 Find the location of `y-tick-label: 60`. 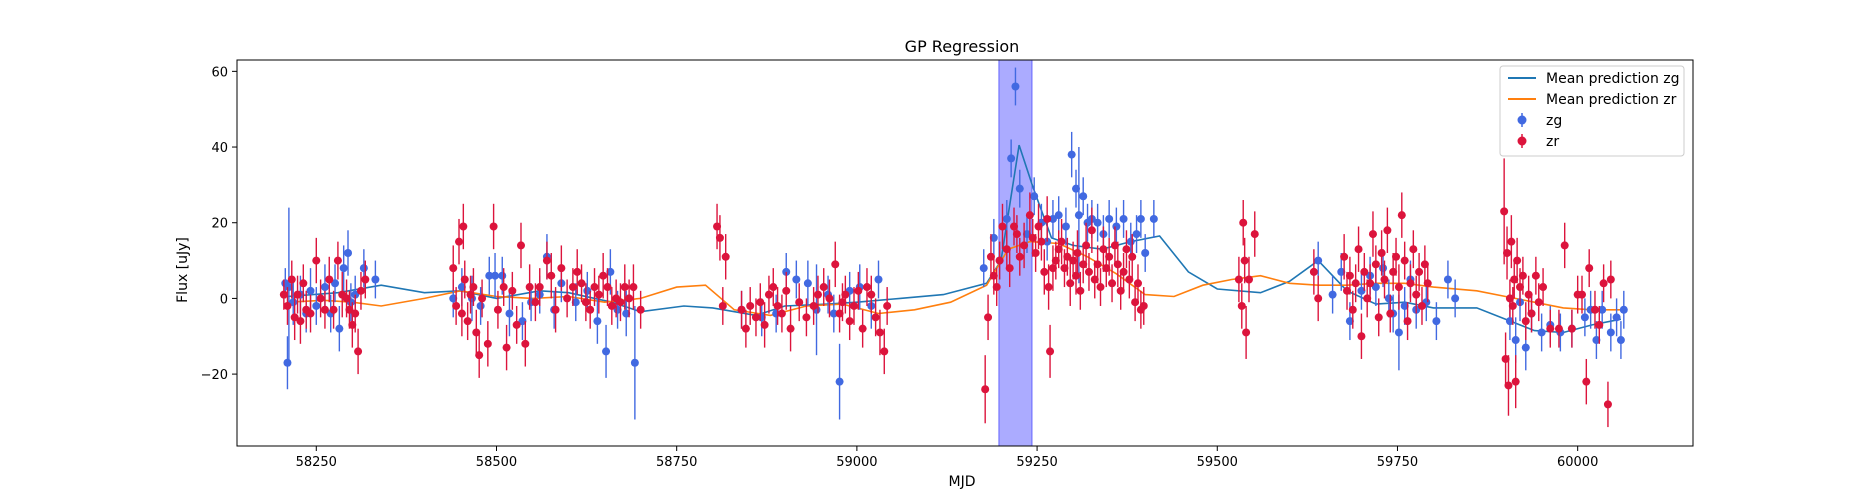

y-tick-label: 60 is located at coordinates (219, 72).